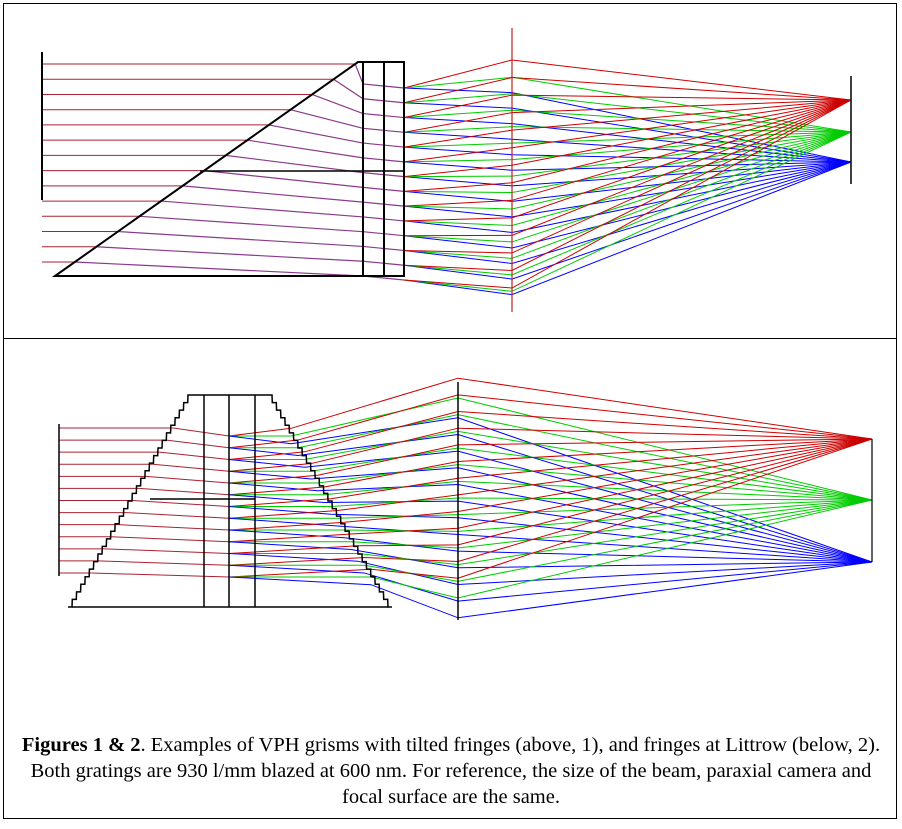 The image size is (902, 829). Describe the element at coordinates (450, 338) in the screenshot. I see `panel-divider` at that location.